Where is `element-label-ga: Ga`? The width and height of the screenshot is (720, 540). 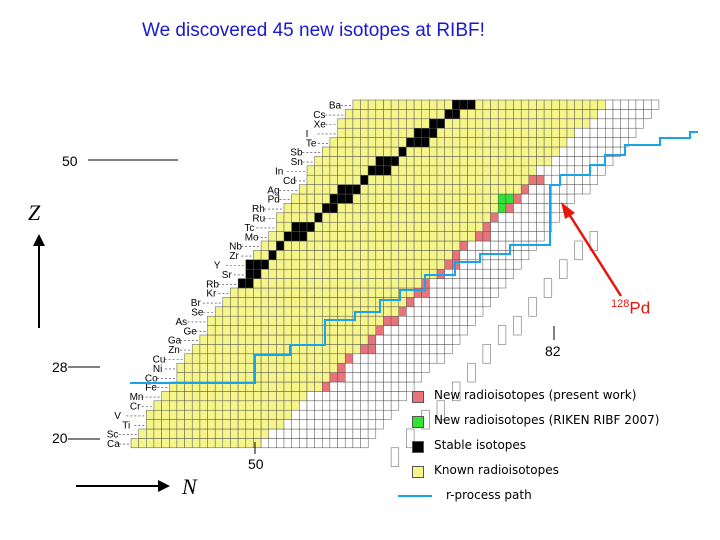
element-label-ga: Ga is located at coordinates (175, 341).